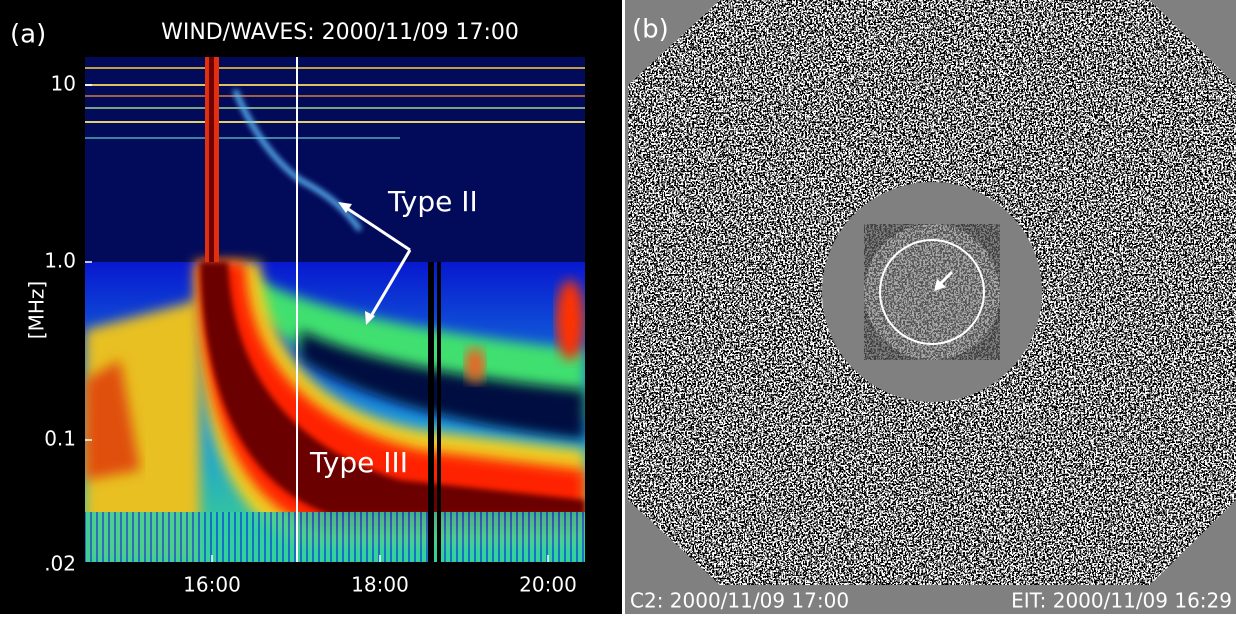  I want to click on y-tick-label: 1.0, so click(60, 261).